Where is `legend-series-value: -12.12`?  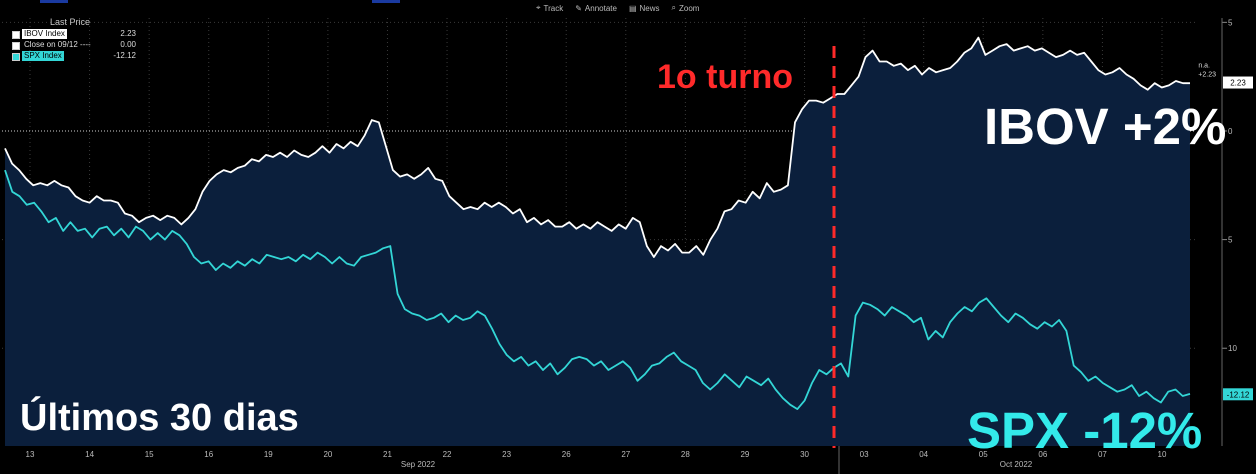 legend-series-value: -12.12 is located at coordinates (124, 55).